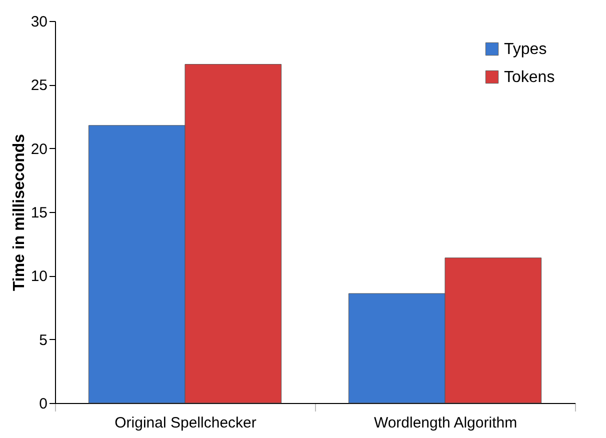 Image resolution: width=606 pixels, height=438 pixels. What do you see at coordinates (446, 423) in the screenshot?
I see `x-tick-label: Wordlength Algorithm` at bounding box center [446, 423].